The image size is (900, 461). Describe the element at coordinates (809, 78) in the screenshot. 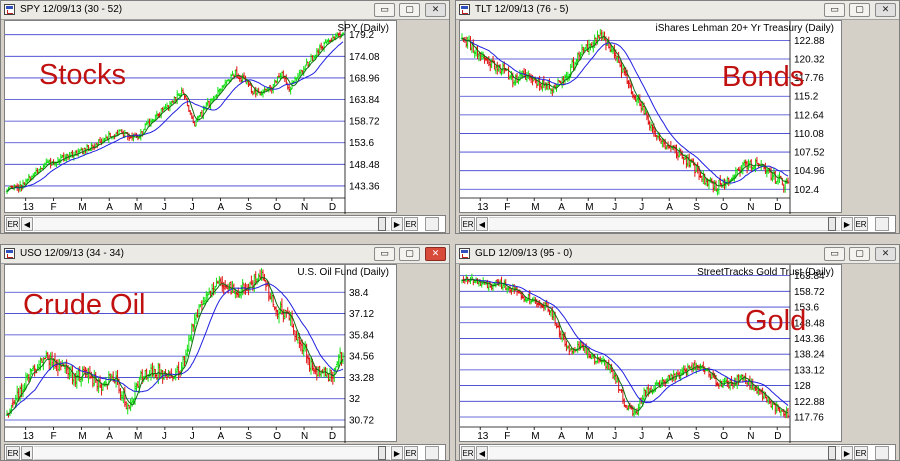

I see `y-tick-label: 117.76` at that location.